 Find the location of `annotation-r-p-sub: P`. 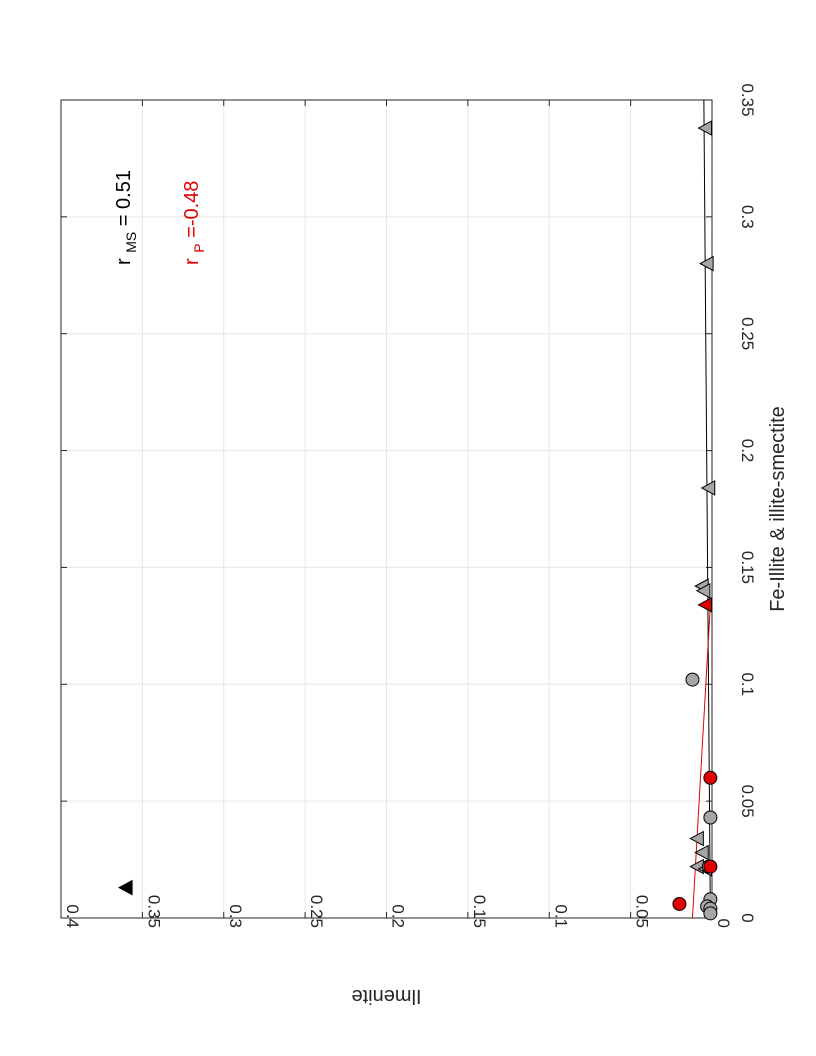

annotation-r-p-sub: P is located at coordinates (199, 247).